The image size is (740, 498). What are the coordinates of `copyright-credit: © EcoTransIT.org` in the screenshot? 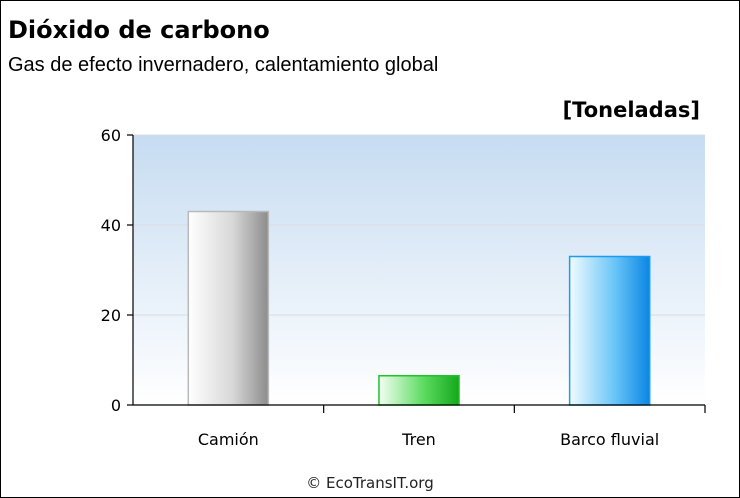 It's located at (370, 483).